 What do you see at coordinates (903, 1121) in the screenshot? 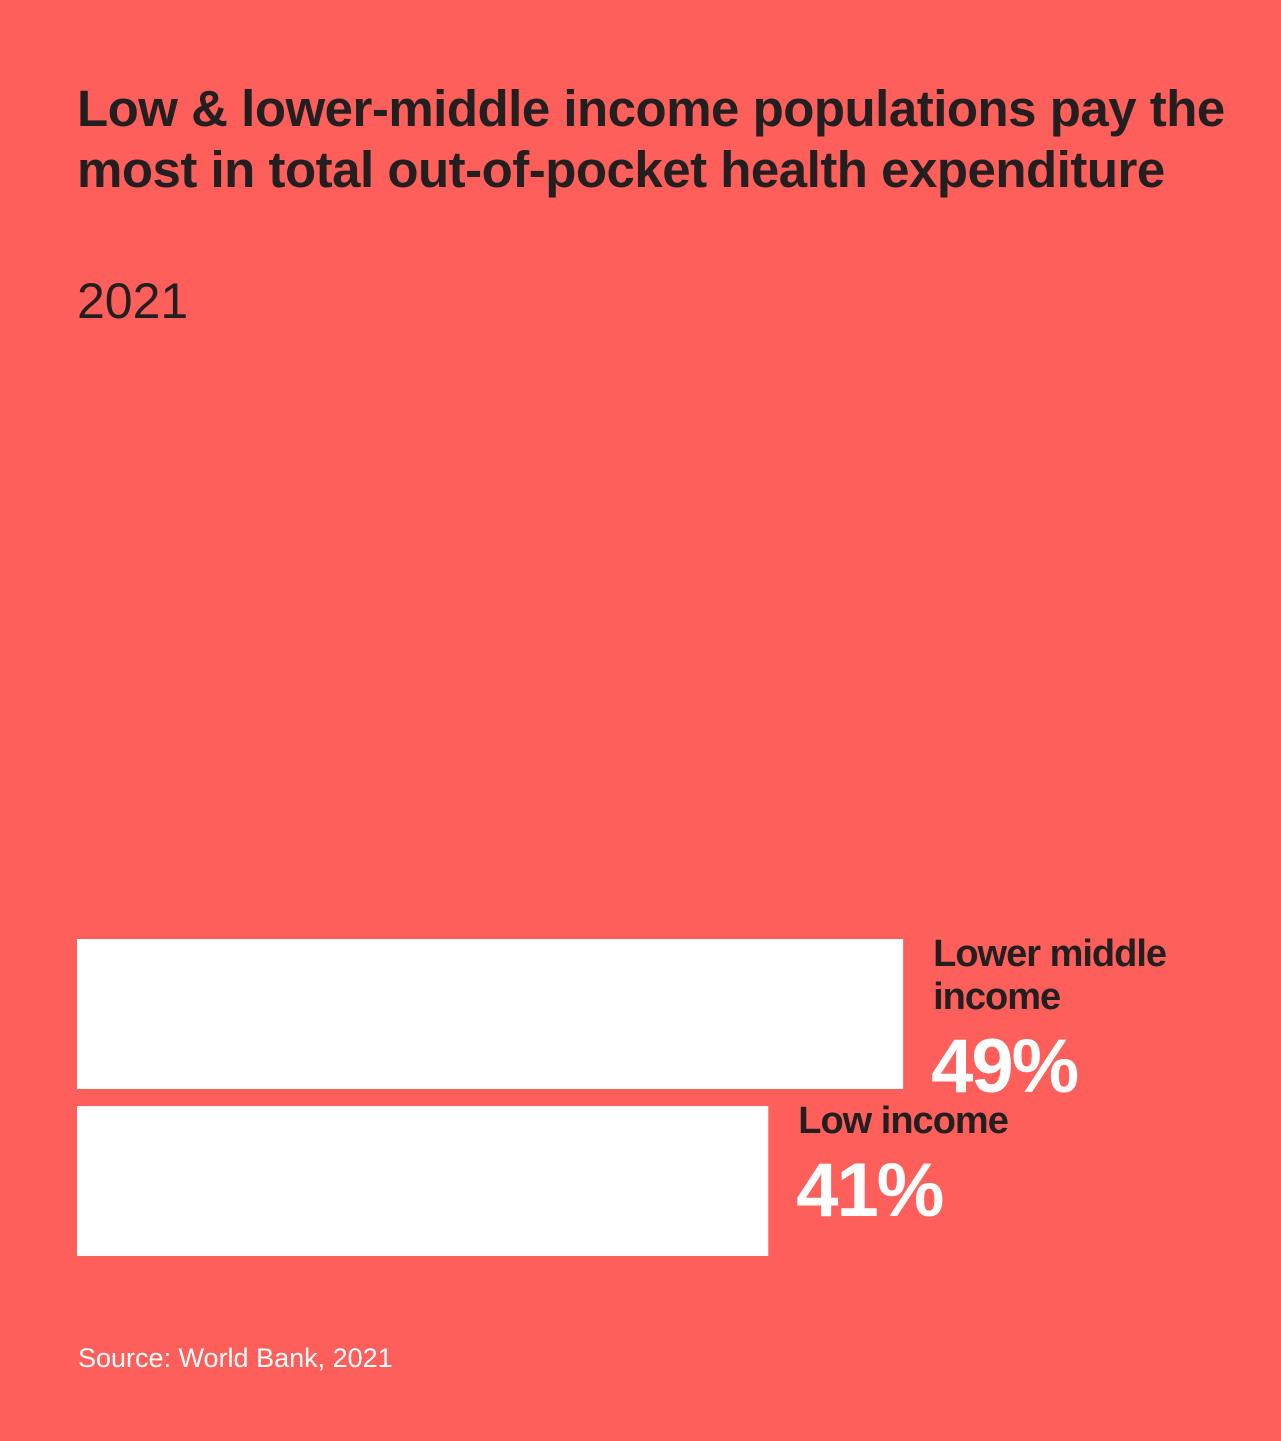
I see `category-label-1-line-0: Low income` at bounding box center [903, 1121].